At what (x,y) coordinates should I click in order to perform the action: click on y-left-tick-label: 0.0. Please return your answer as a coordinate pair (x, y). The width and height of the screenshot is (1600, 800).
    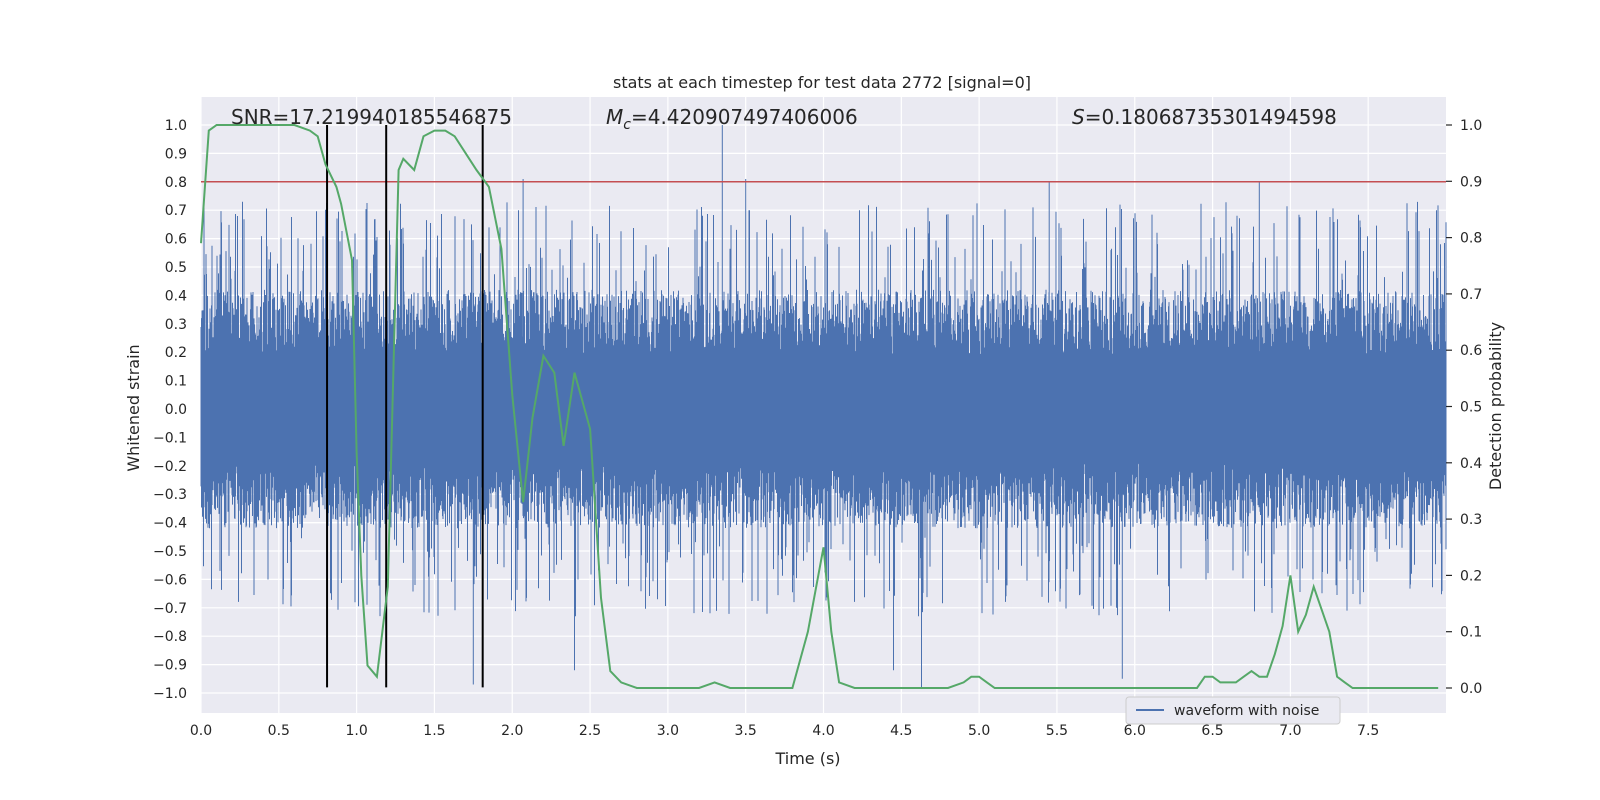
    Looking at the image, I should click on (176, 410).